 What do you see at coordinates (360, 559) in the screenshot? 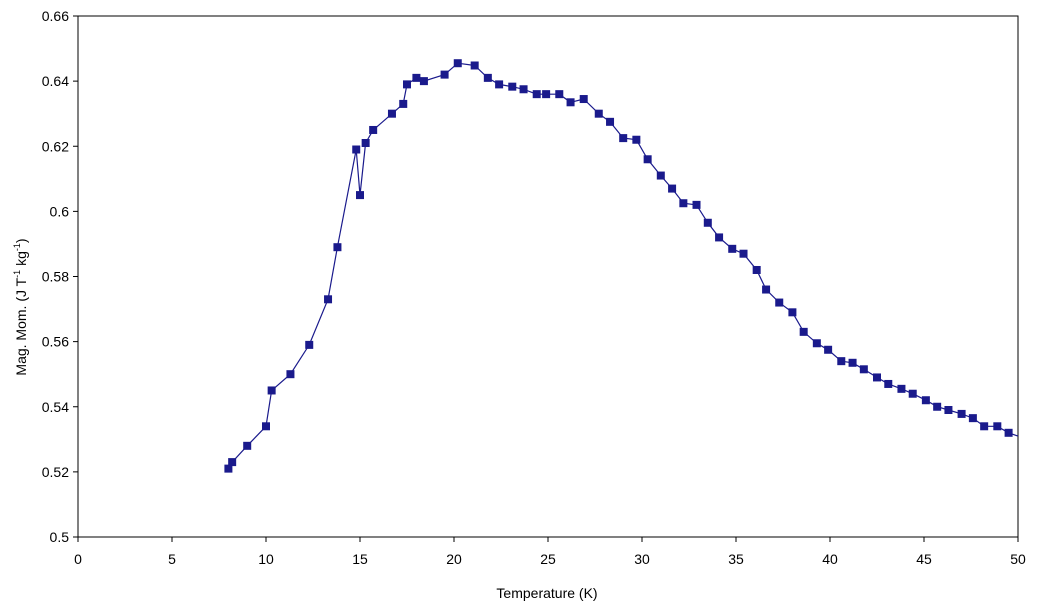
I see `x-tick-label: 15` at bounding box center [360, 559].